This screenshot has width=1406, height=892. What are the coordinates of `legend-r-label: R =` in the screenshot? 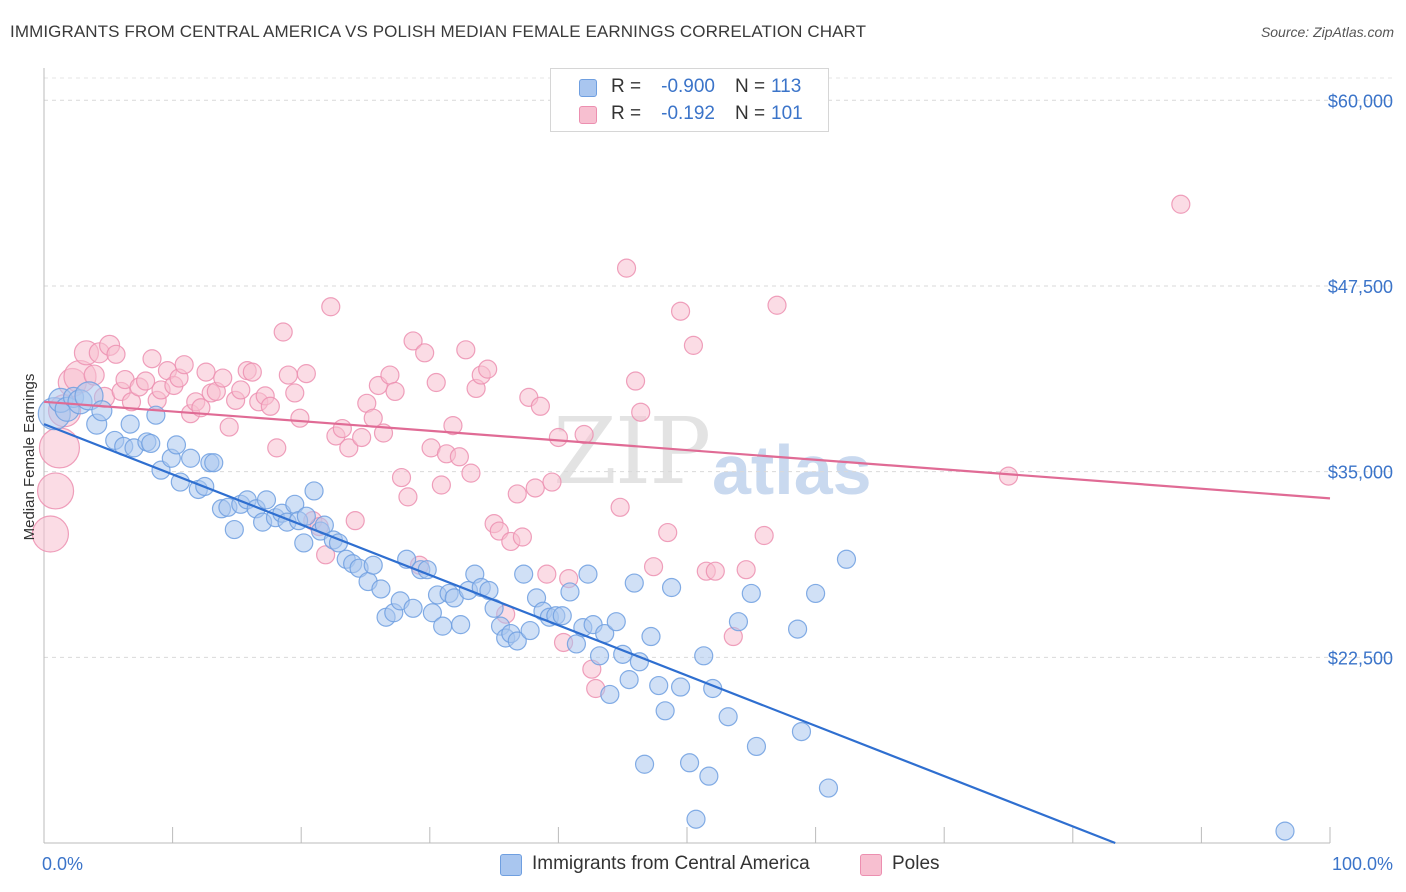 It's located at (626, 113).